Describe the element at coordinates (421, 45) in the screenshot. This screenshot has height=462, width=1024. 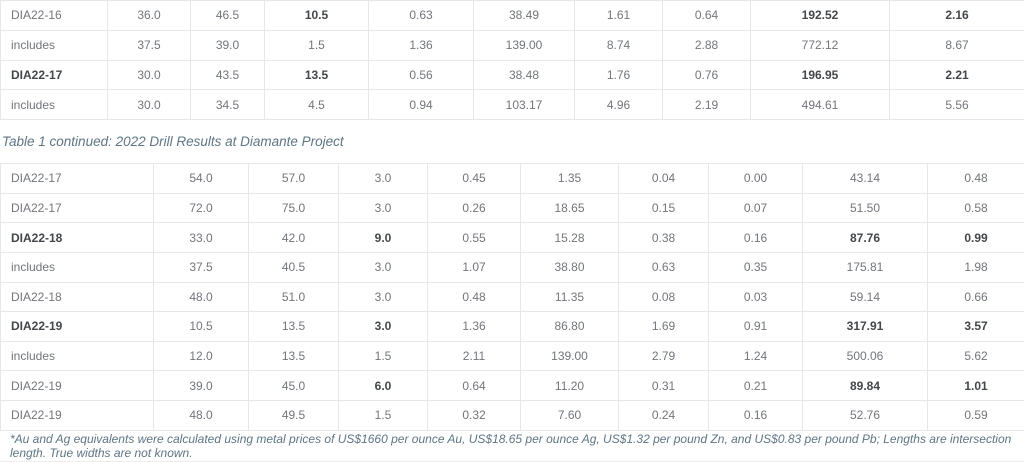
I see `value-cell: 1.36` at that location.